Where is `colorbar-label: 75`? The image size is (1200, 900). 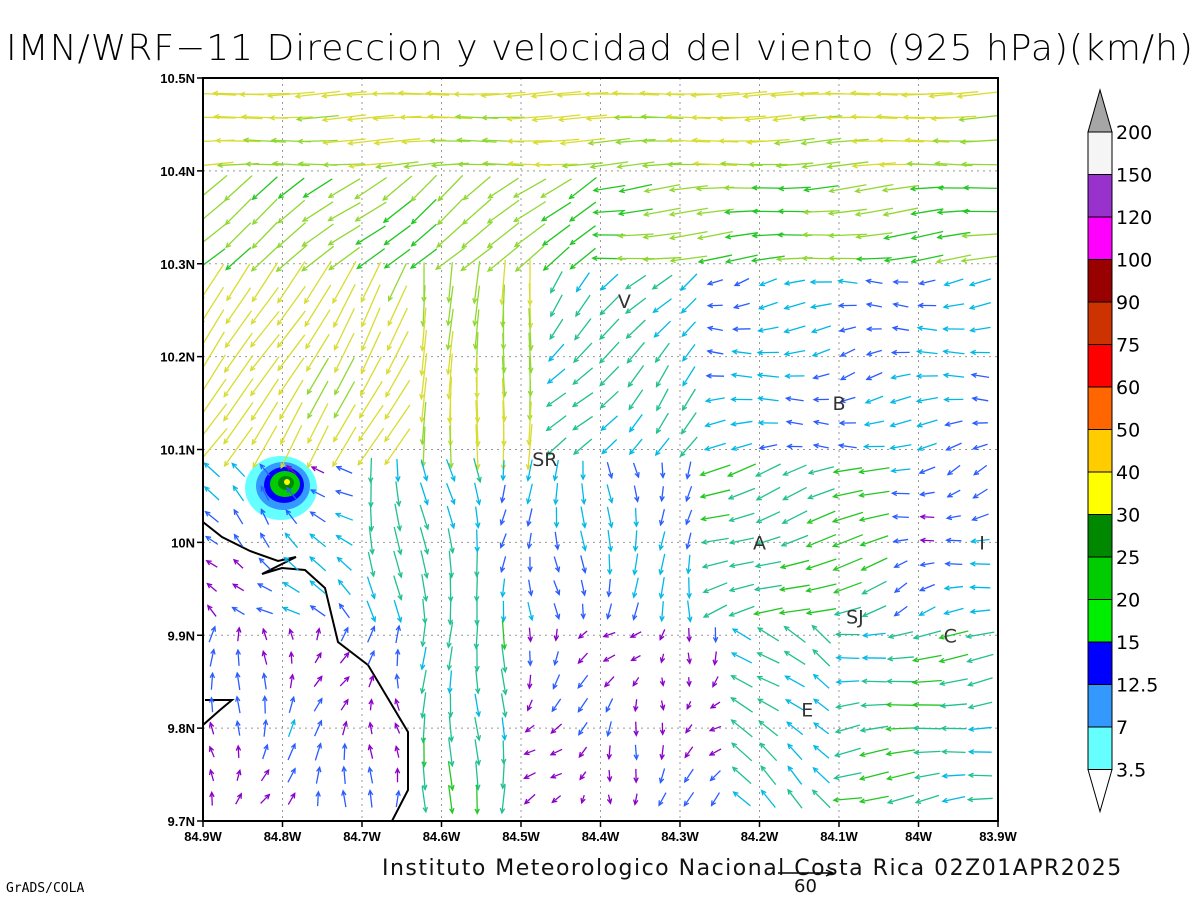
colorbar-label: 75 is located at coordinates (1128, 346).